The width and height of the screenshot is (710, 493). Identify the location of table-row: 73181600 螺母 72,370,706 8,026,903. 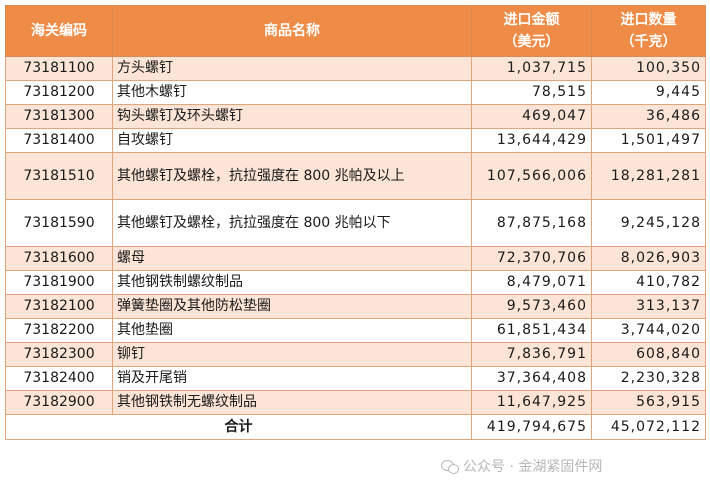
(355, 258).